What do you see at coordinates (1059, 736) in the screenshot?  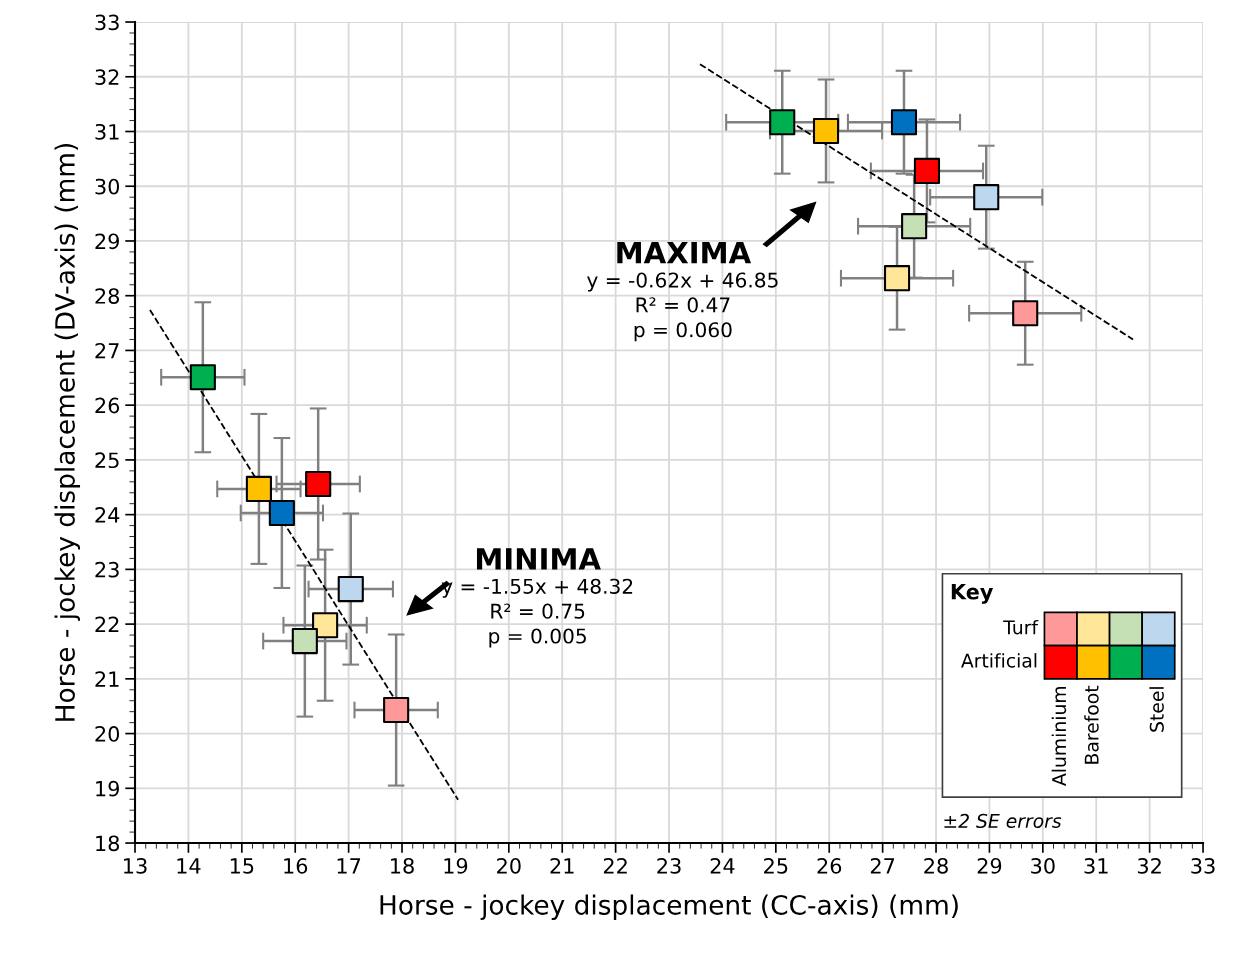 I see `legend-label: Aluminium` at bounding box center [1059, 736].